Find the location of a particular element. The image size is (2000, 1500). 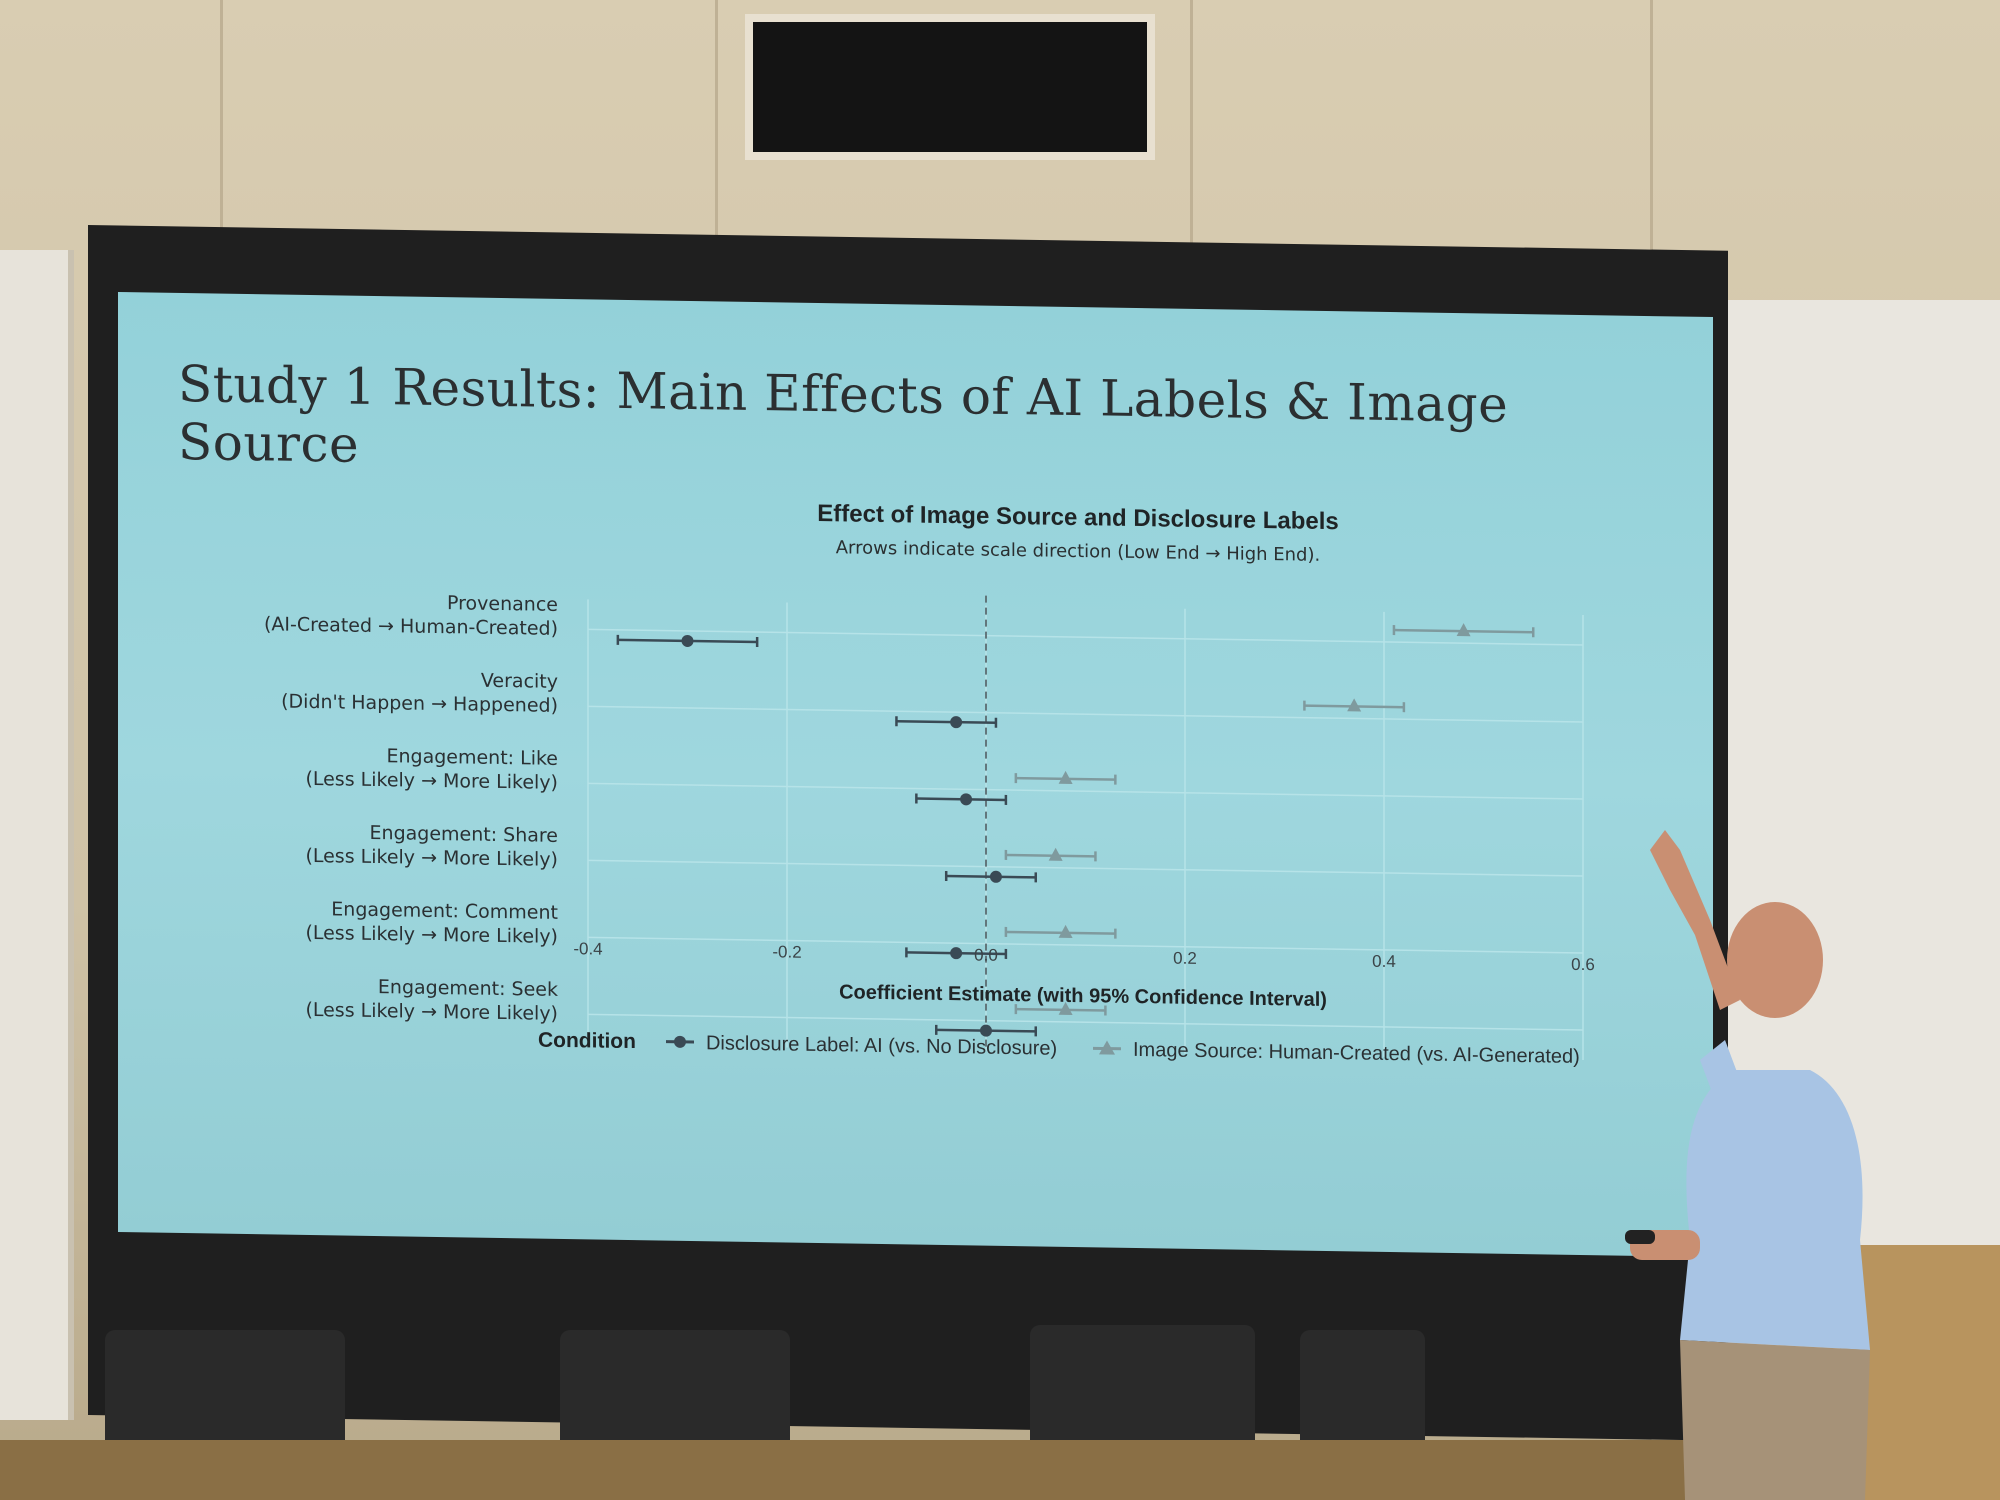

category-label: Engagement: Comment is located at coordinates (444, 911).